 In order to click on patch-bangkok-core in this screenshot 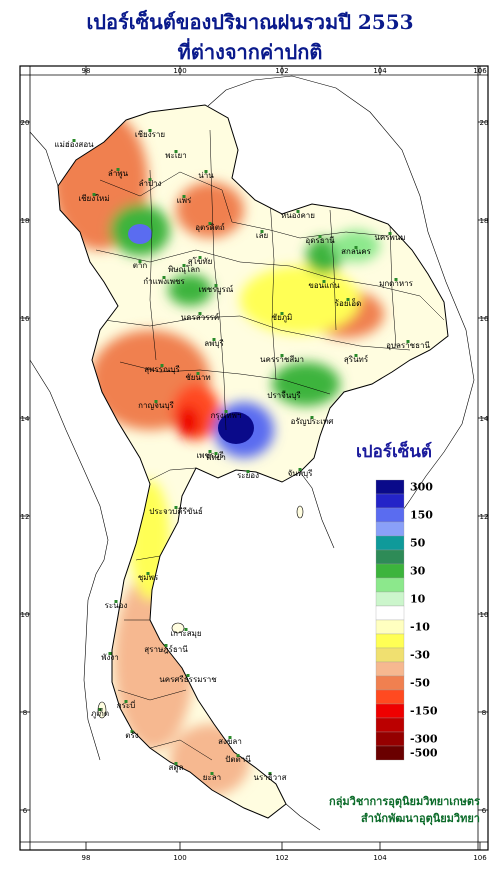, I will do `click(236, 428)`.